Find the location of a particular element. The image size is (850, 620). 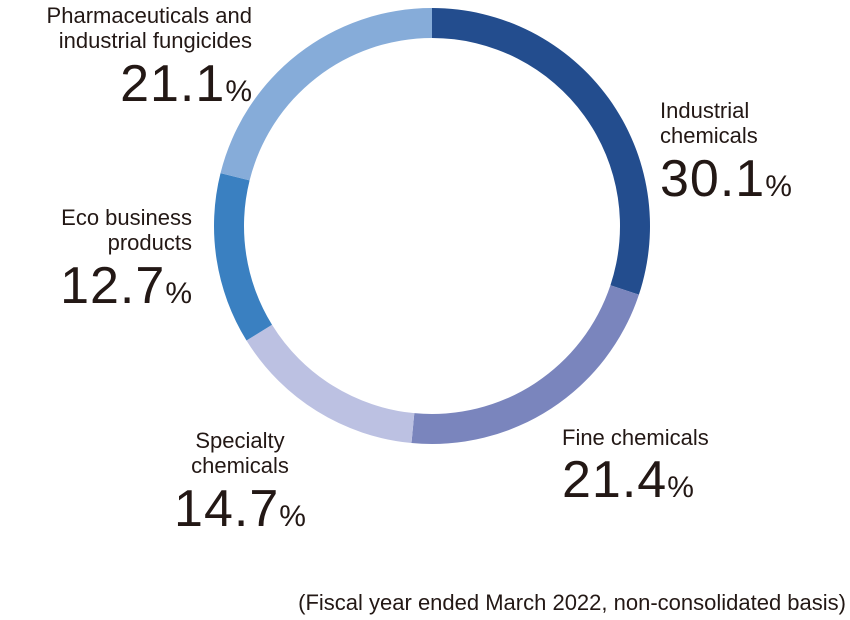

donut-segment-fine-chemicals is located at coordinates (525, 365).